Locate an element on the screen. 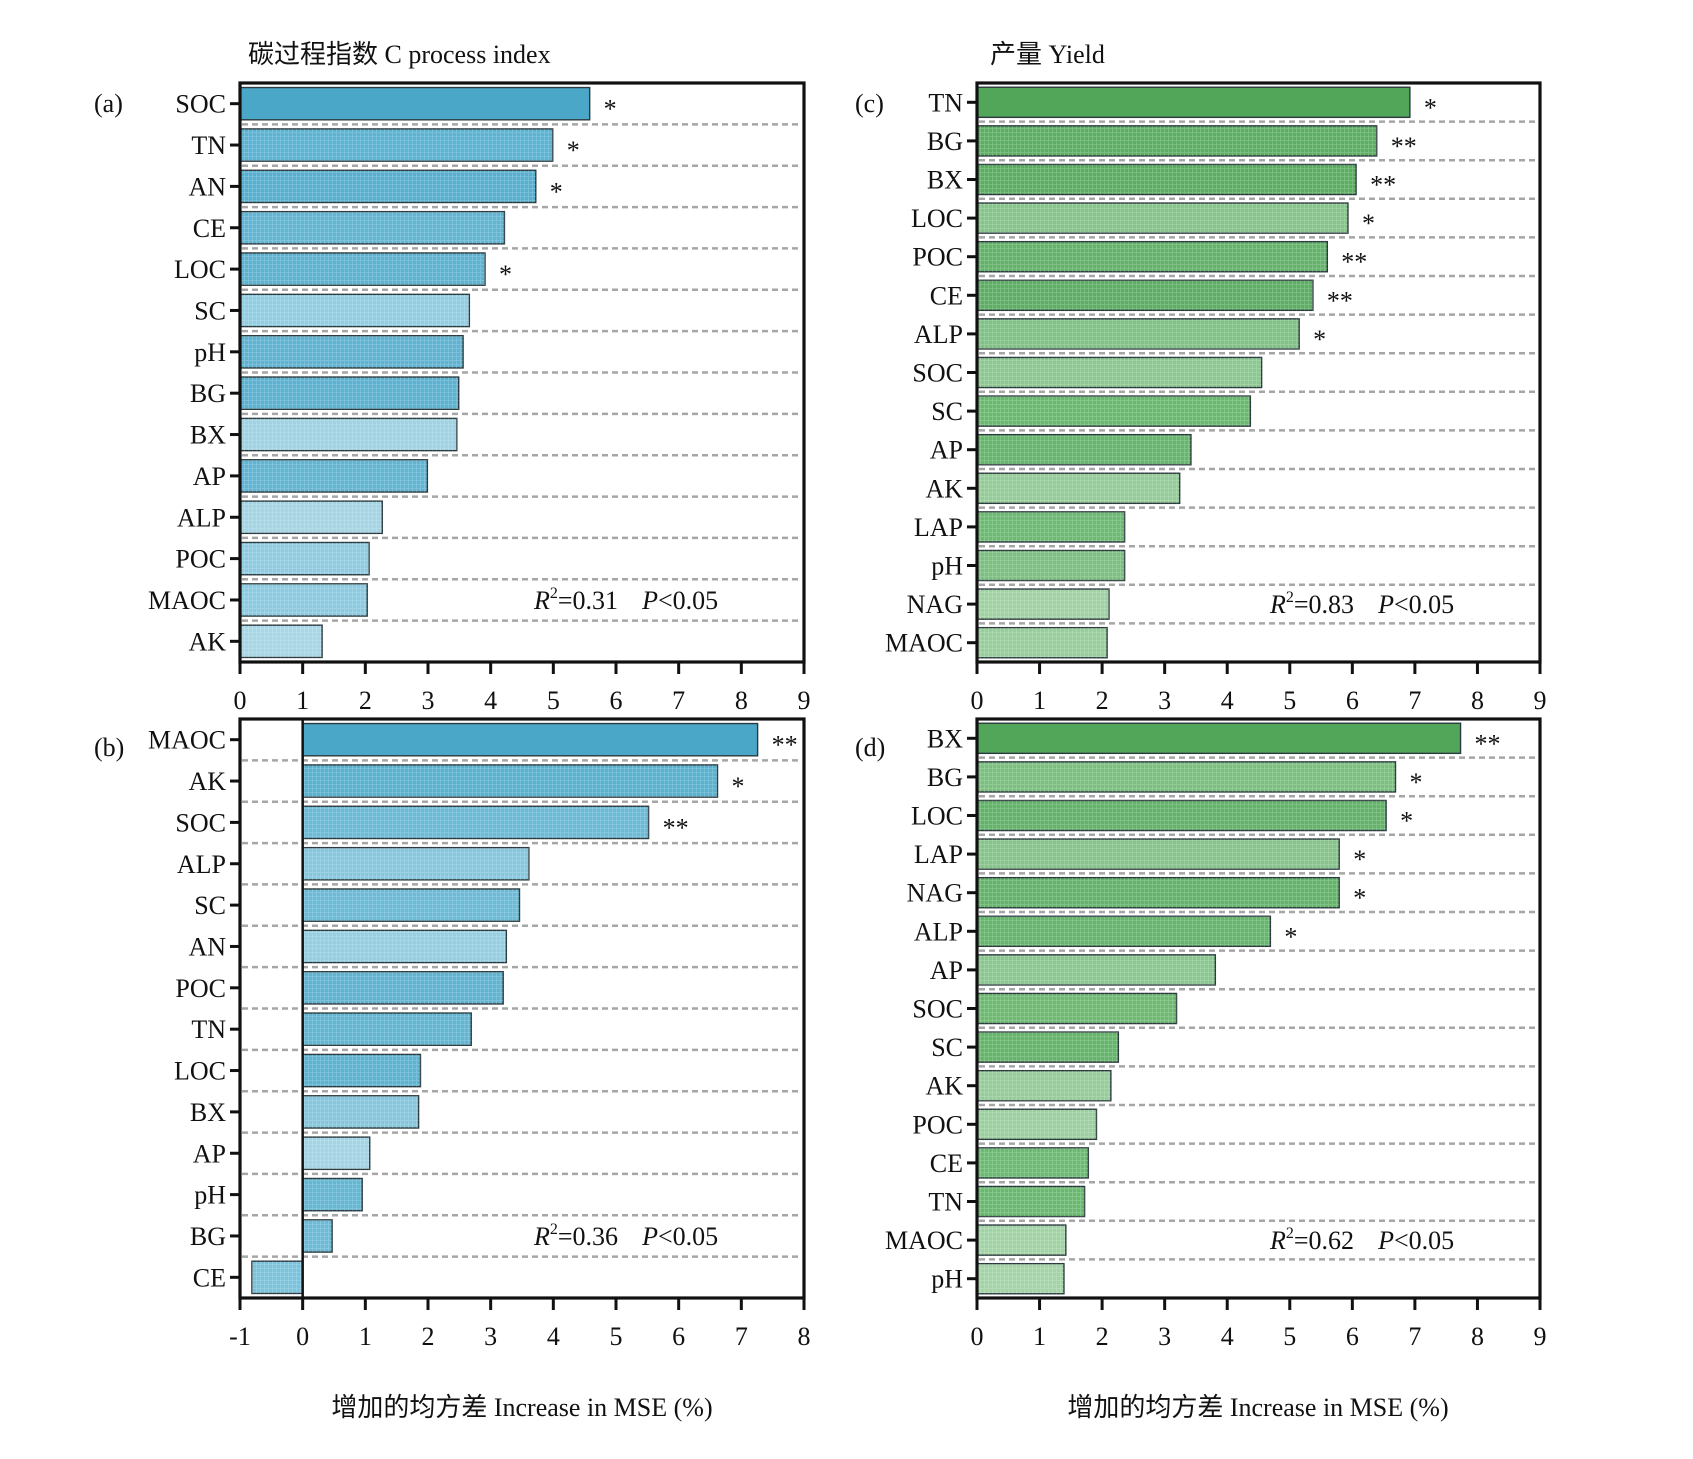 The height and width of the screenshot is (1459, 1693). bar-soc is located at coordinates (415, 103).